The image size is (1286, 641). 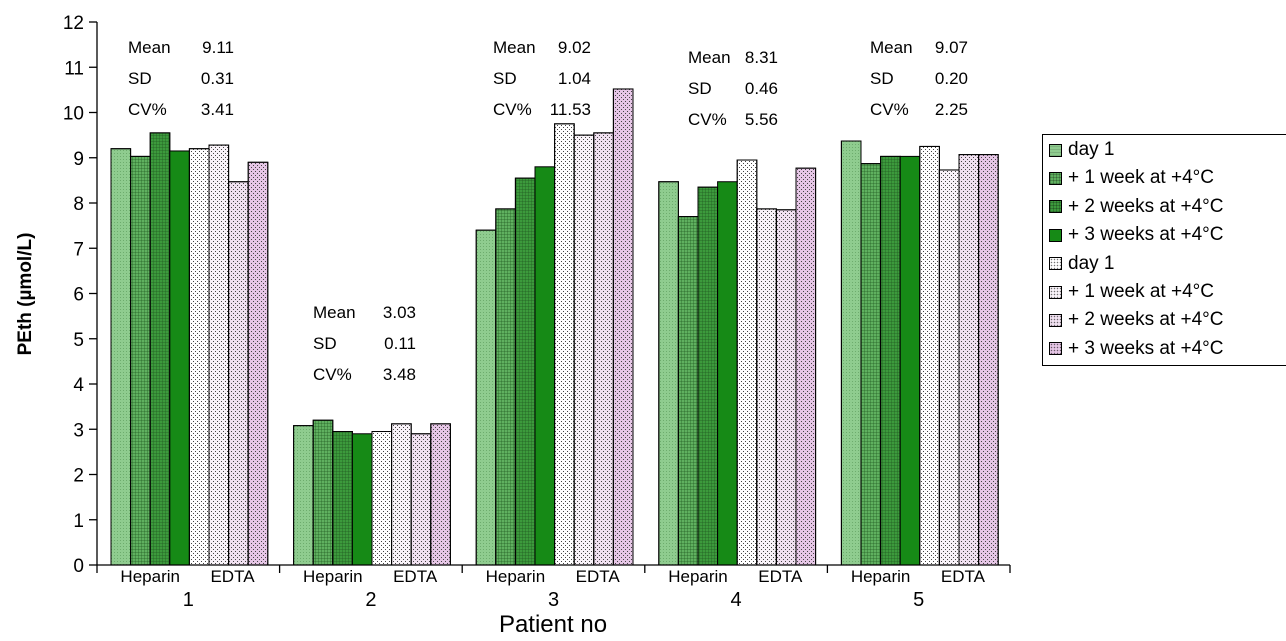 I want to click on legend-item-8: + 3 weeks at +4°C, so click(x=1136, y=349).